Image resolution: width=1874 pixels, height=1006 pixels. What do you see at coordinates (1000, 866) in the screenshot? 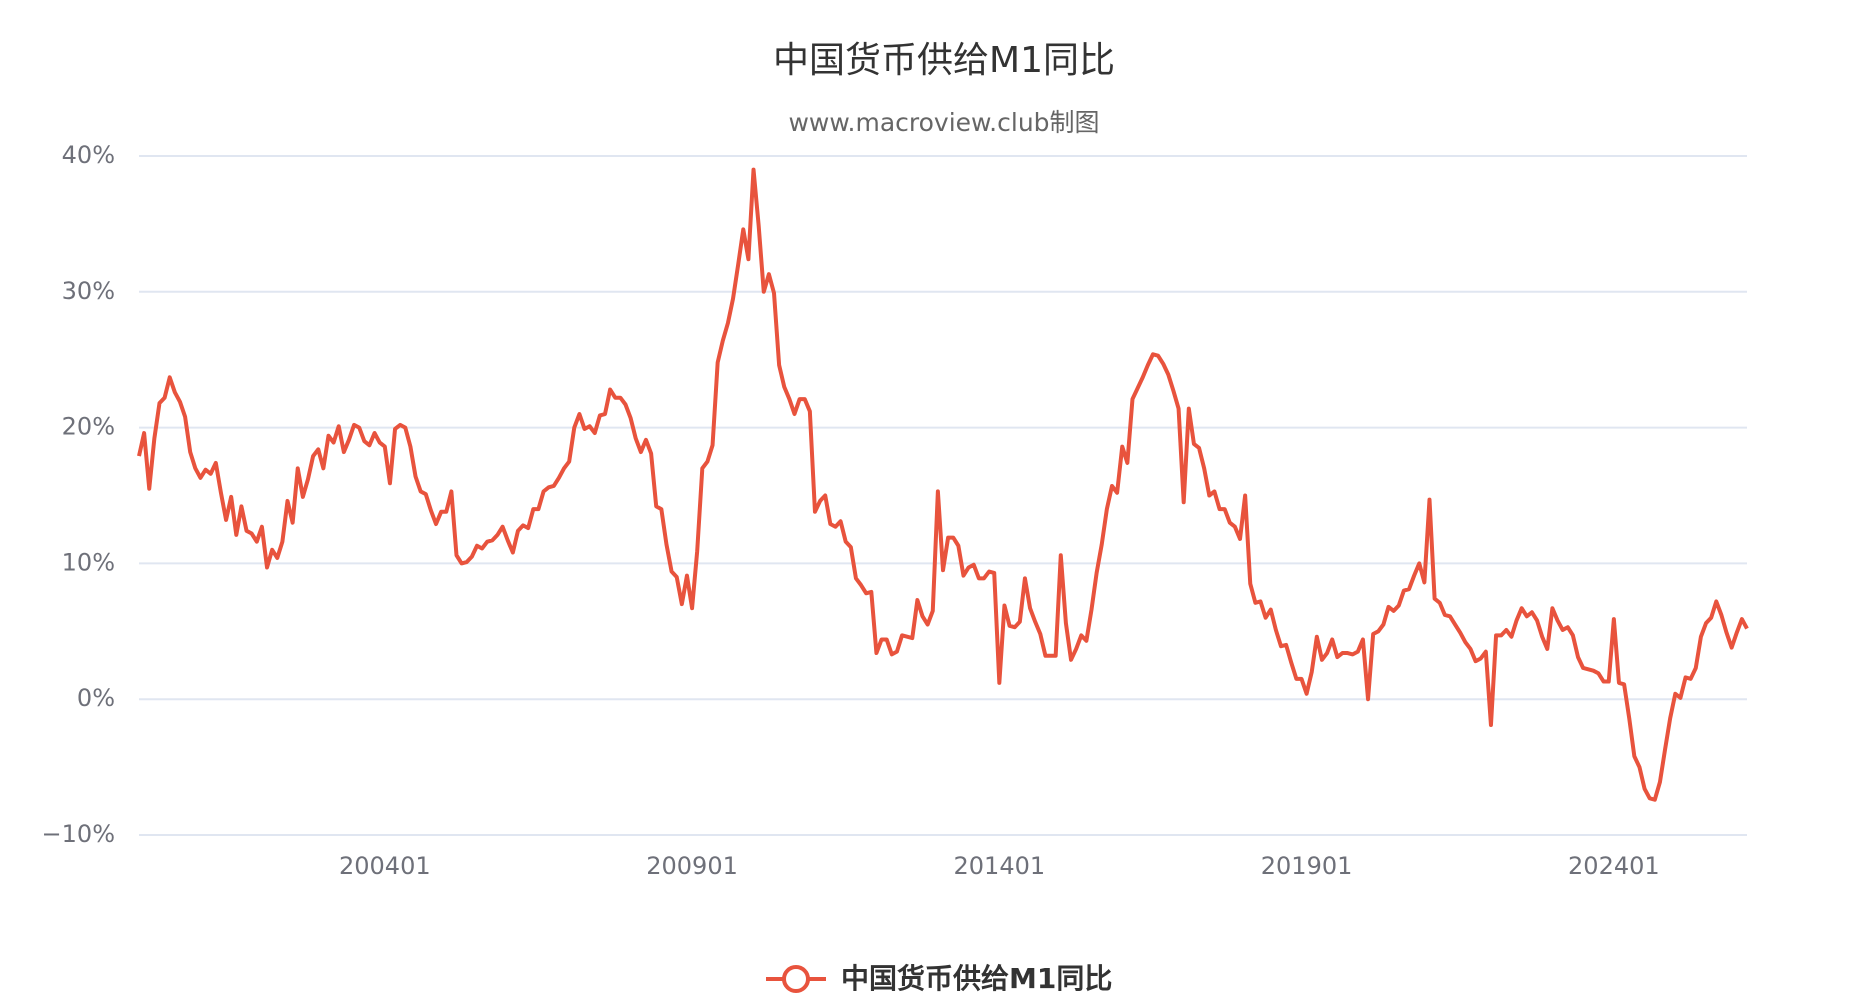
I see `x-tick-label: 201401` at bounding box center [1000, 866].